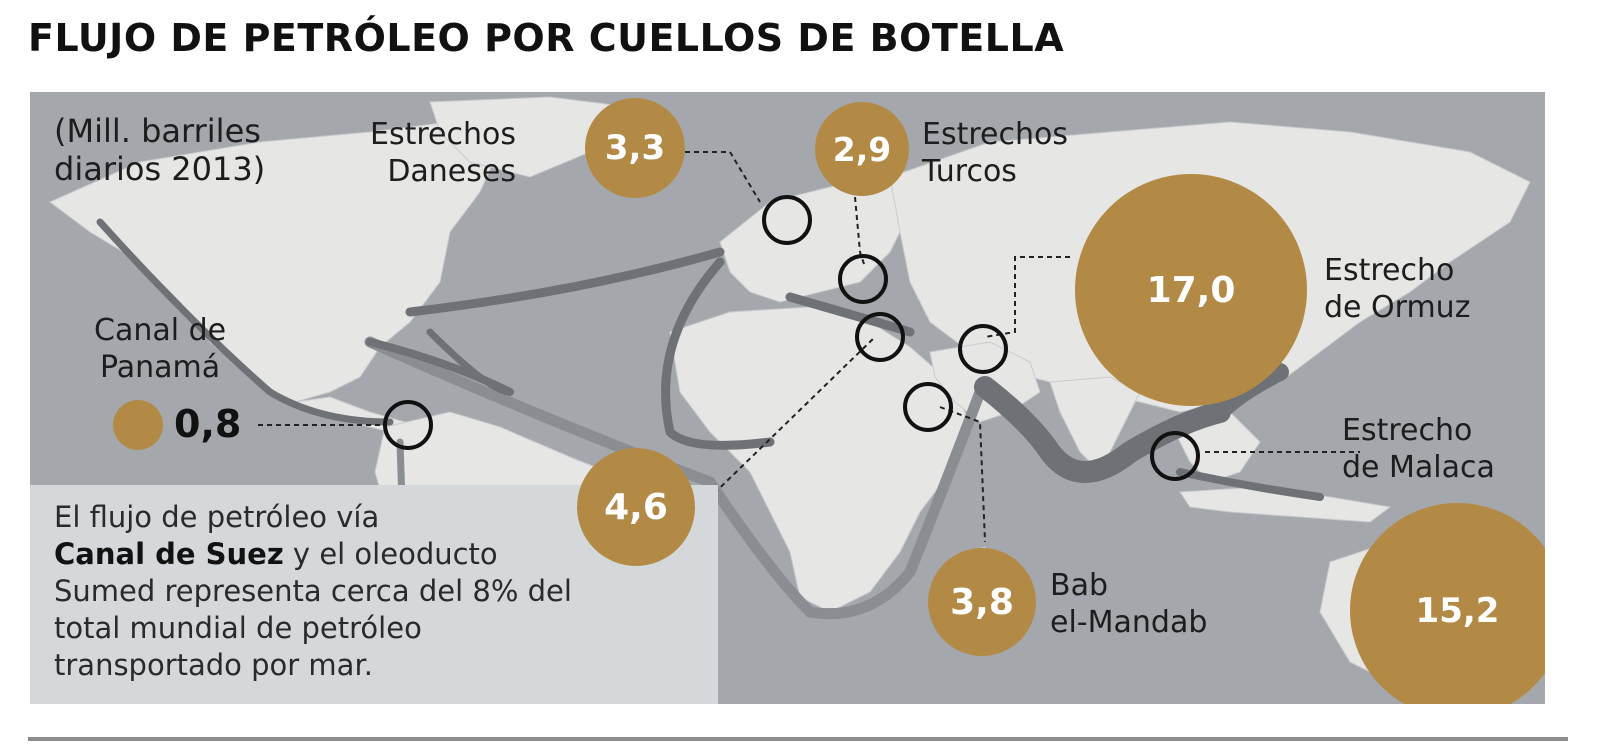 This screenshot has height=752, width=1600. Describe the element at coordinates (451, 171) in the screenshot. I see `label-danish-line-2: Daneses` at that location.